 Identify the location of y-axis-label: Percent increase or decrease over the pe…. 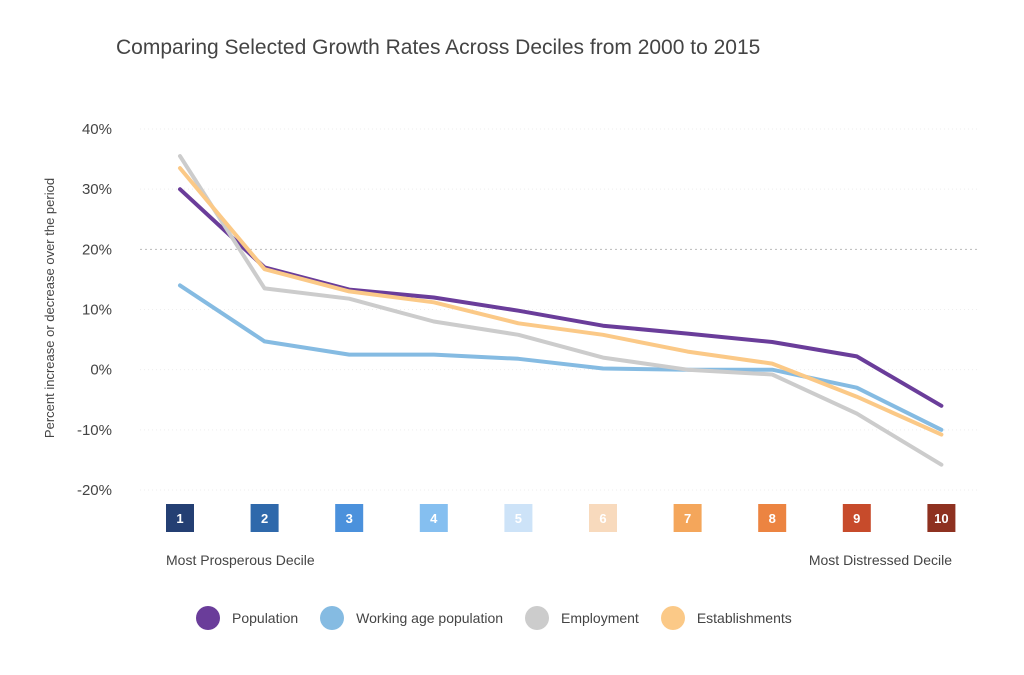
(49, 308).